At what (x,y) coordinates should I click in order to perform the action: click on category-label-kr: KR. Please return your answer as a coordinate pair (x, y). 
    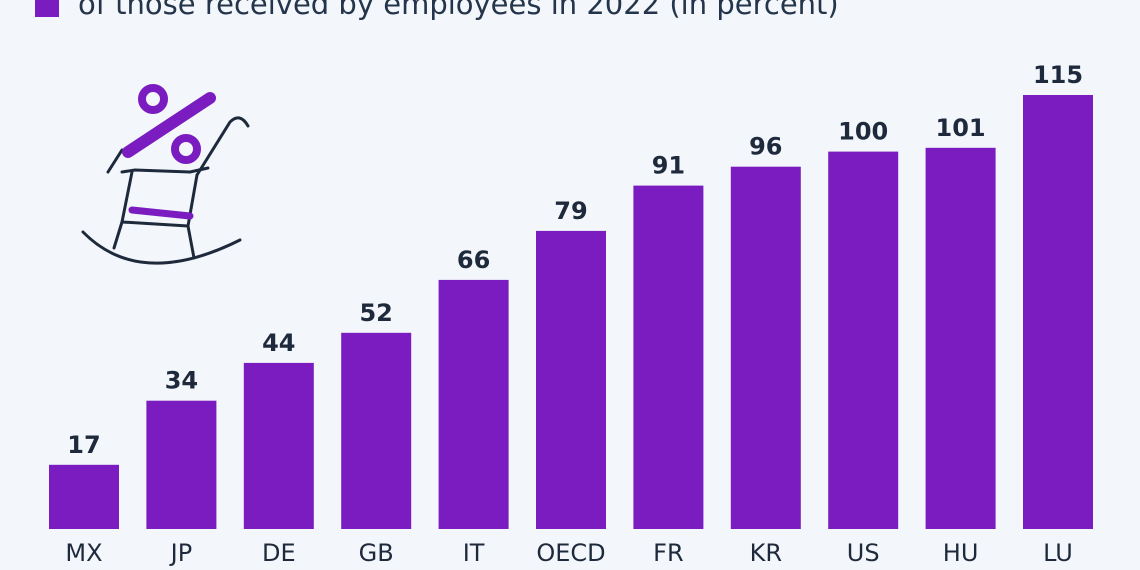
    Looking at the image, I should click on (766, 553).